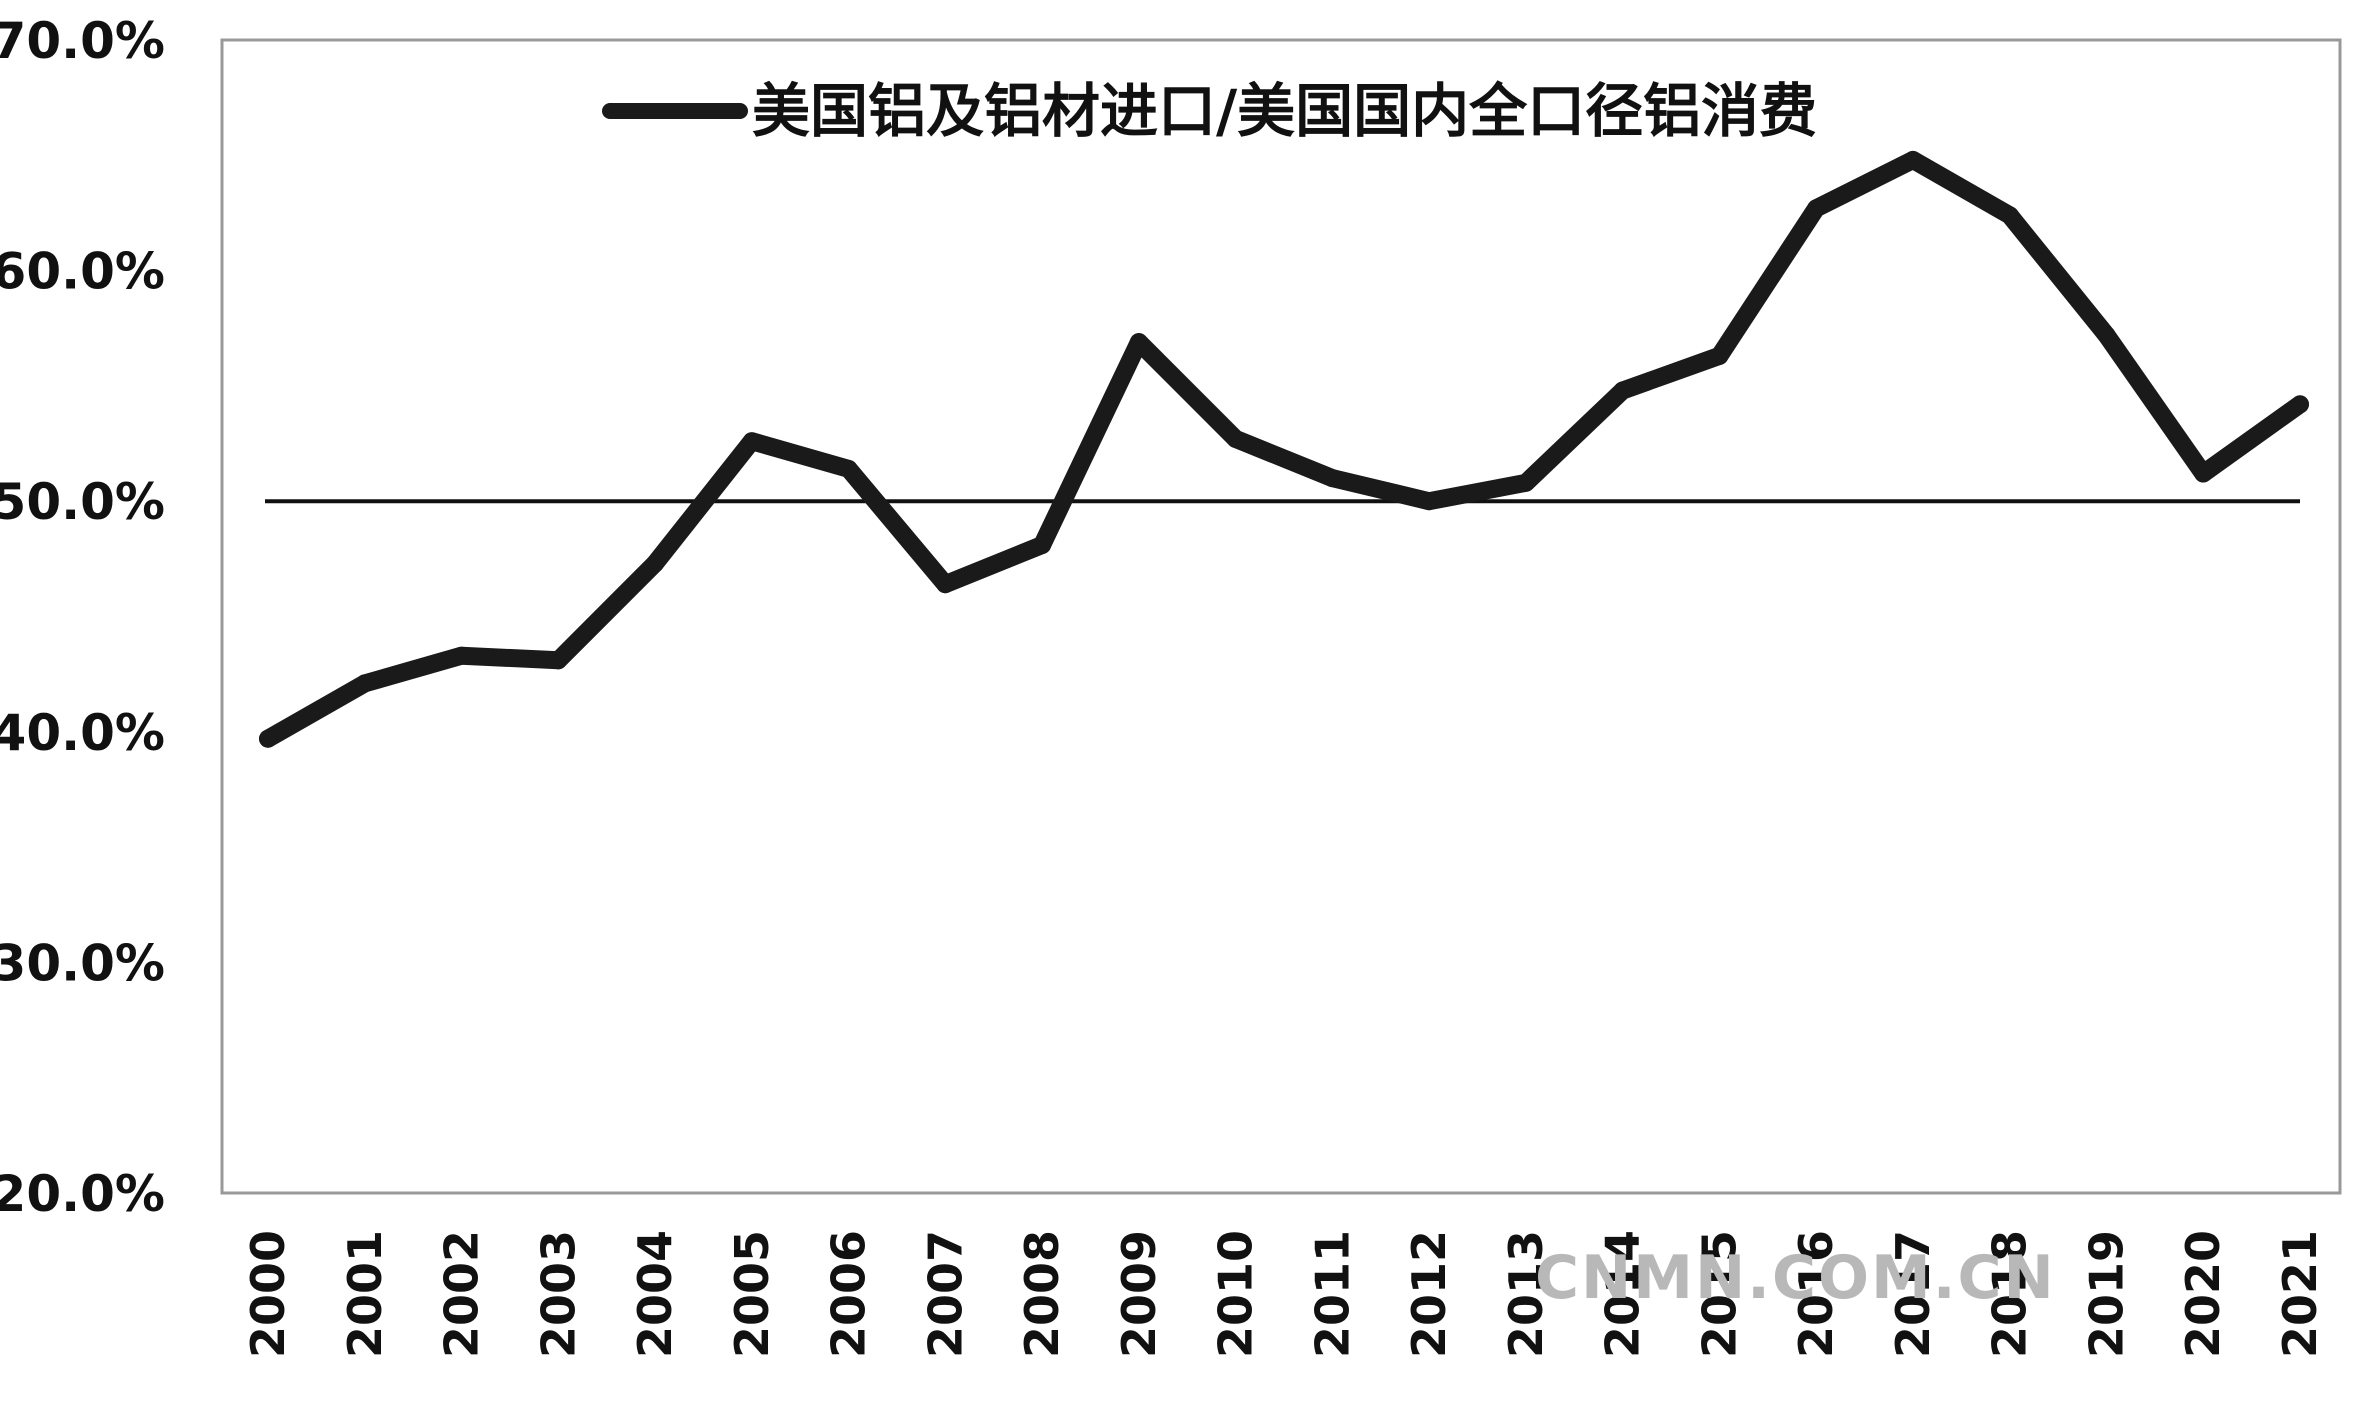 This screenshot has width=2360, height=1417. What do you see at coordinates (365, 1294) in the screenshot?
I see `x-tick-label: 2001` at bounding box center [365, 1294].